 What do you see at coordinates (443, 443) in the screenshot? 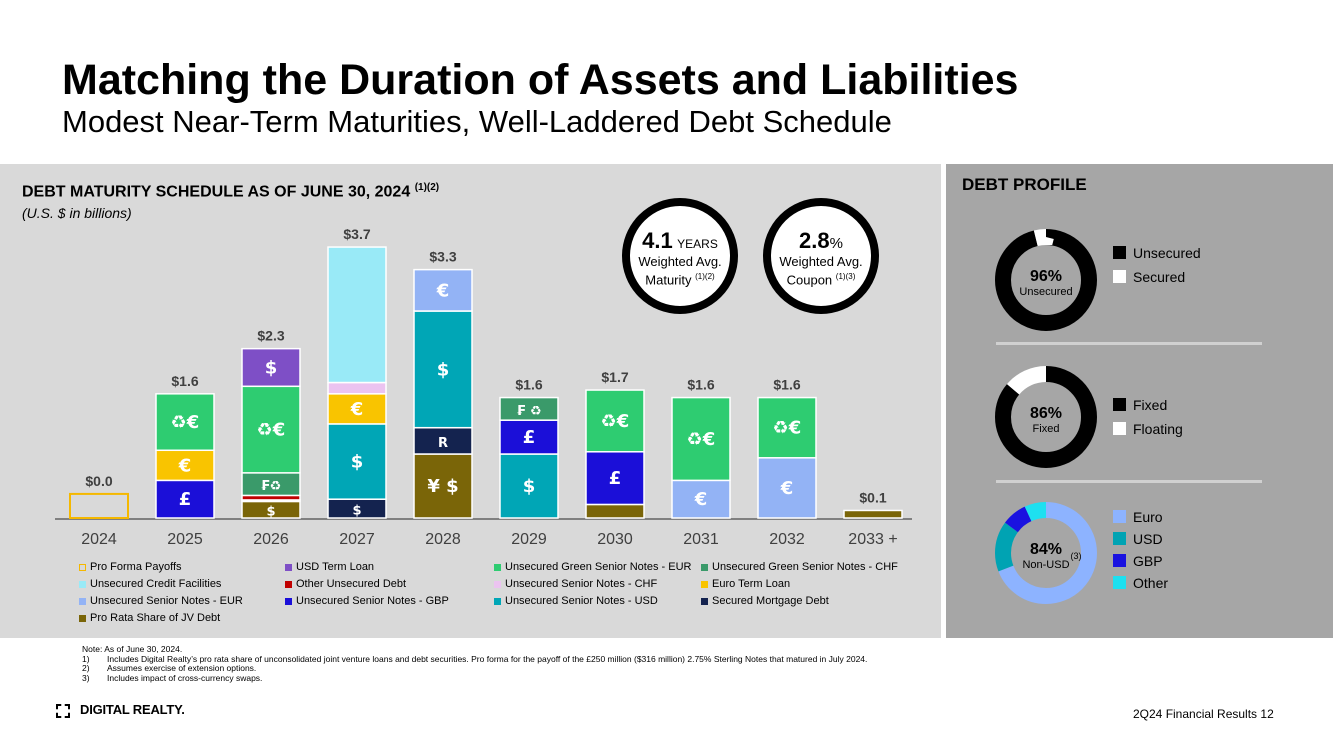
I see `bar-segment-symbol: R` at bounding box center [443, 443].